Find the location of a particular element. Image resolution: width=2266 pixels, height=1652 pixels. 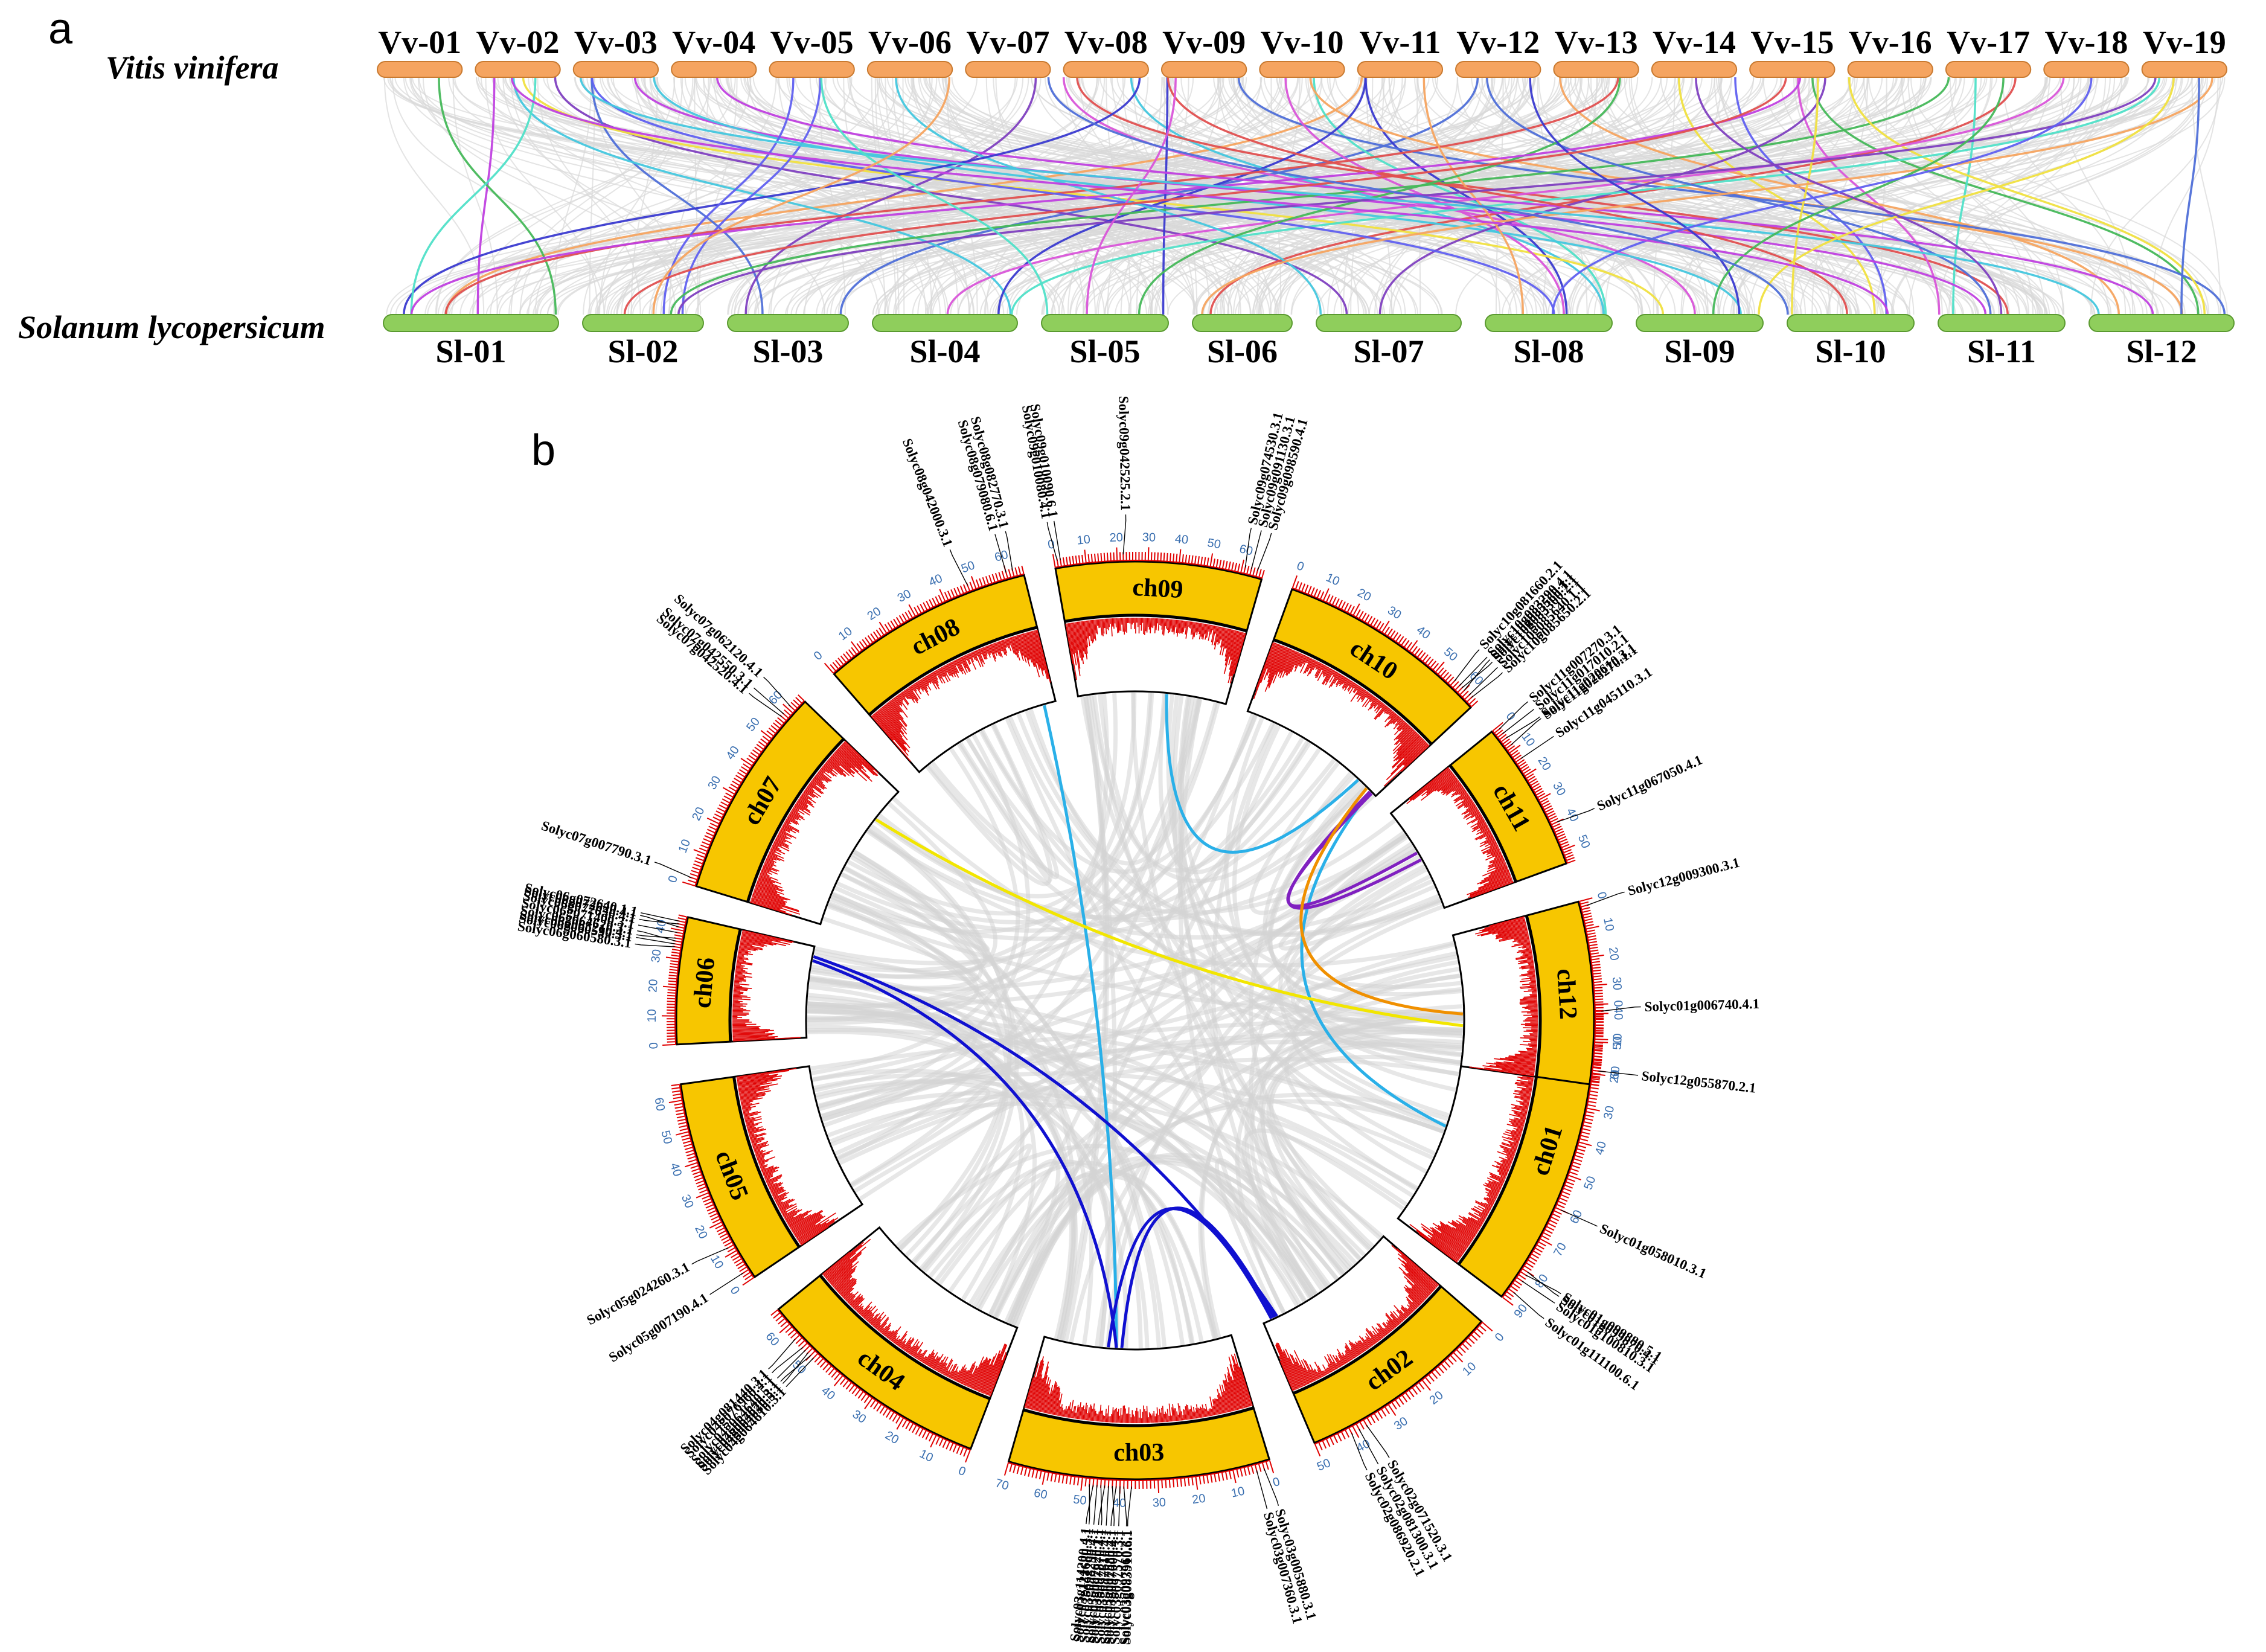

highlighted-synteny-links is located at coordinates (1315, 196).